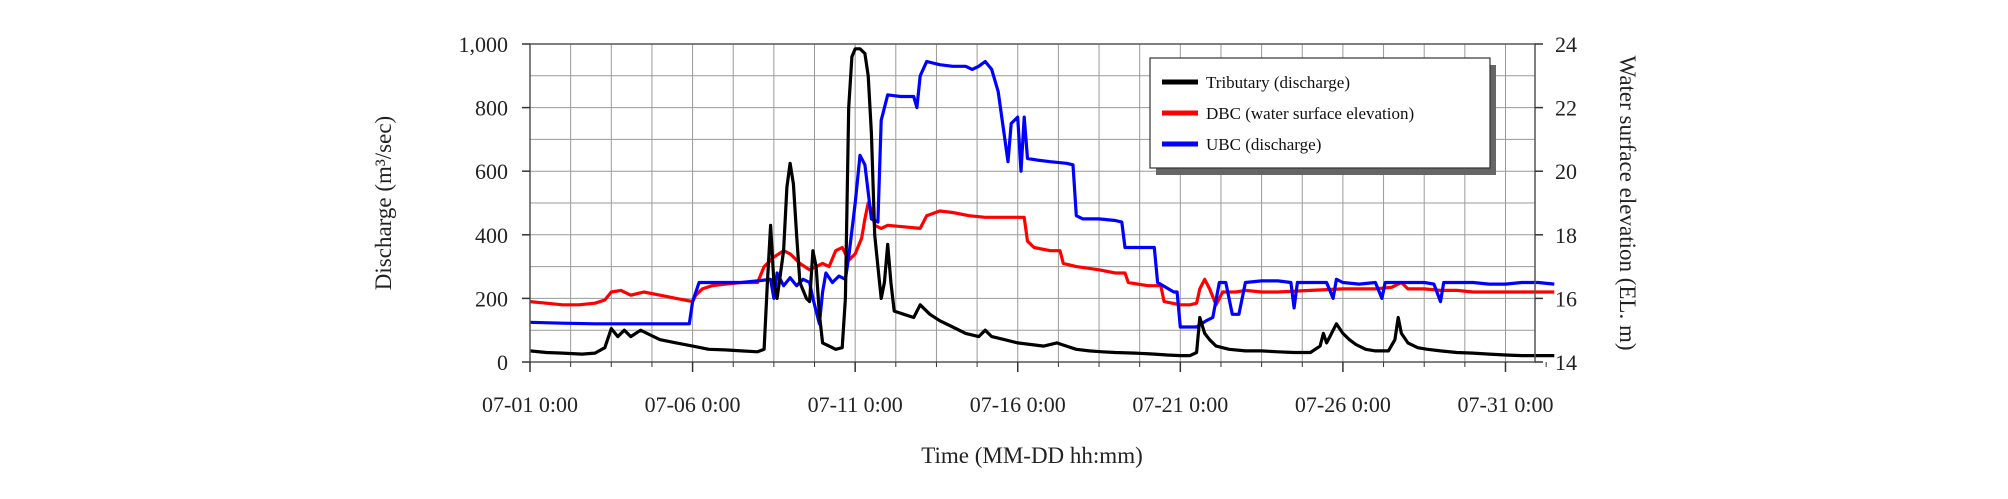  Describe the element at coordinates (1566, 235) in the screenshot. I see `y-right-tick-label: 18` at that location.